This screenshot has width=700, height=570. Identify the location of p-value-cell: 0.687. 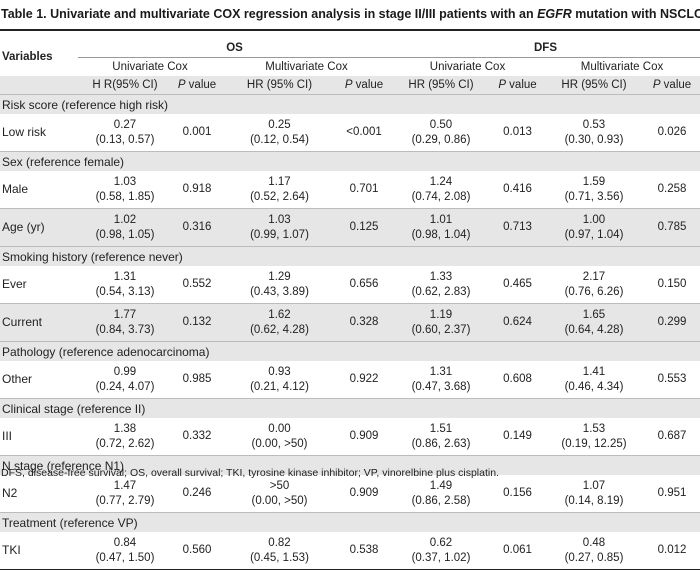
(672, 437).